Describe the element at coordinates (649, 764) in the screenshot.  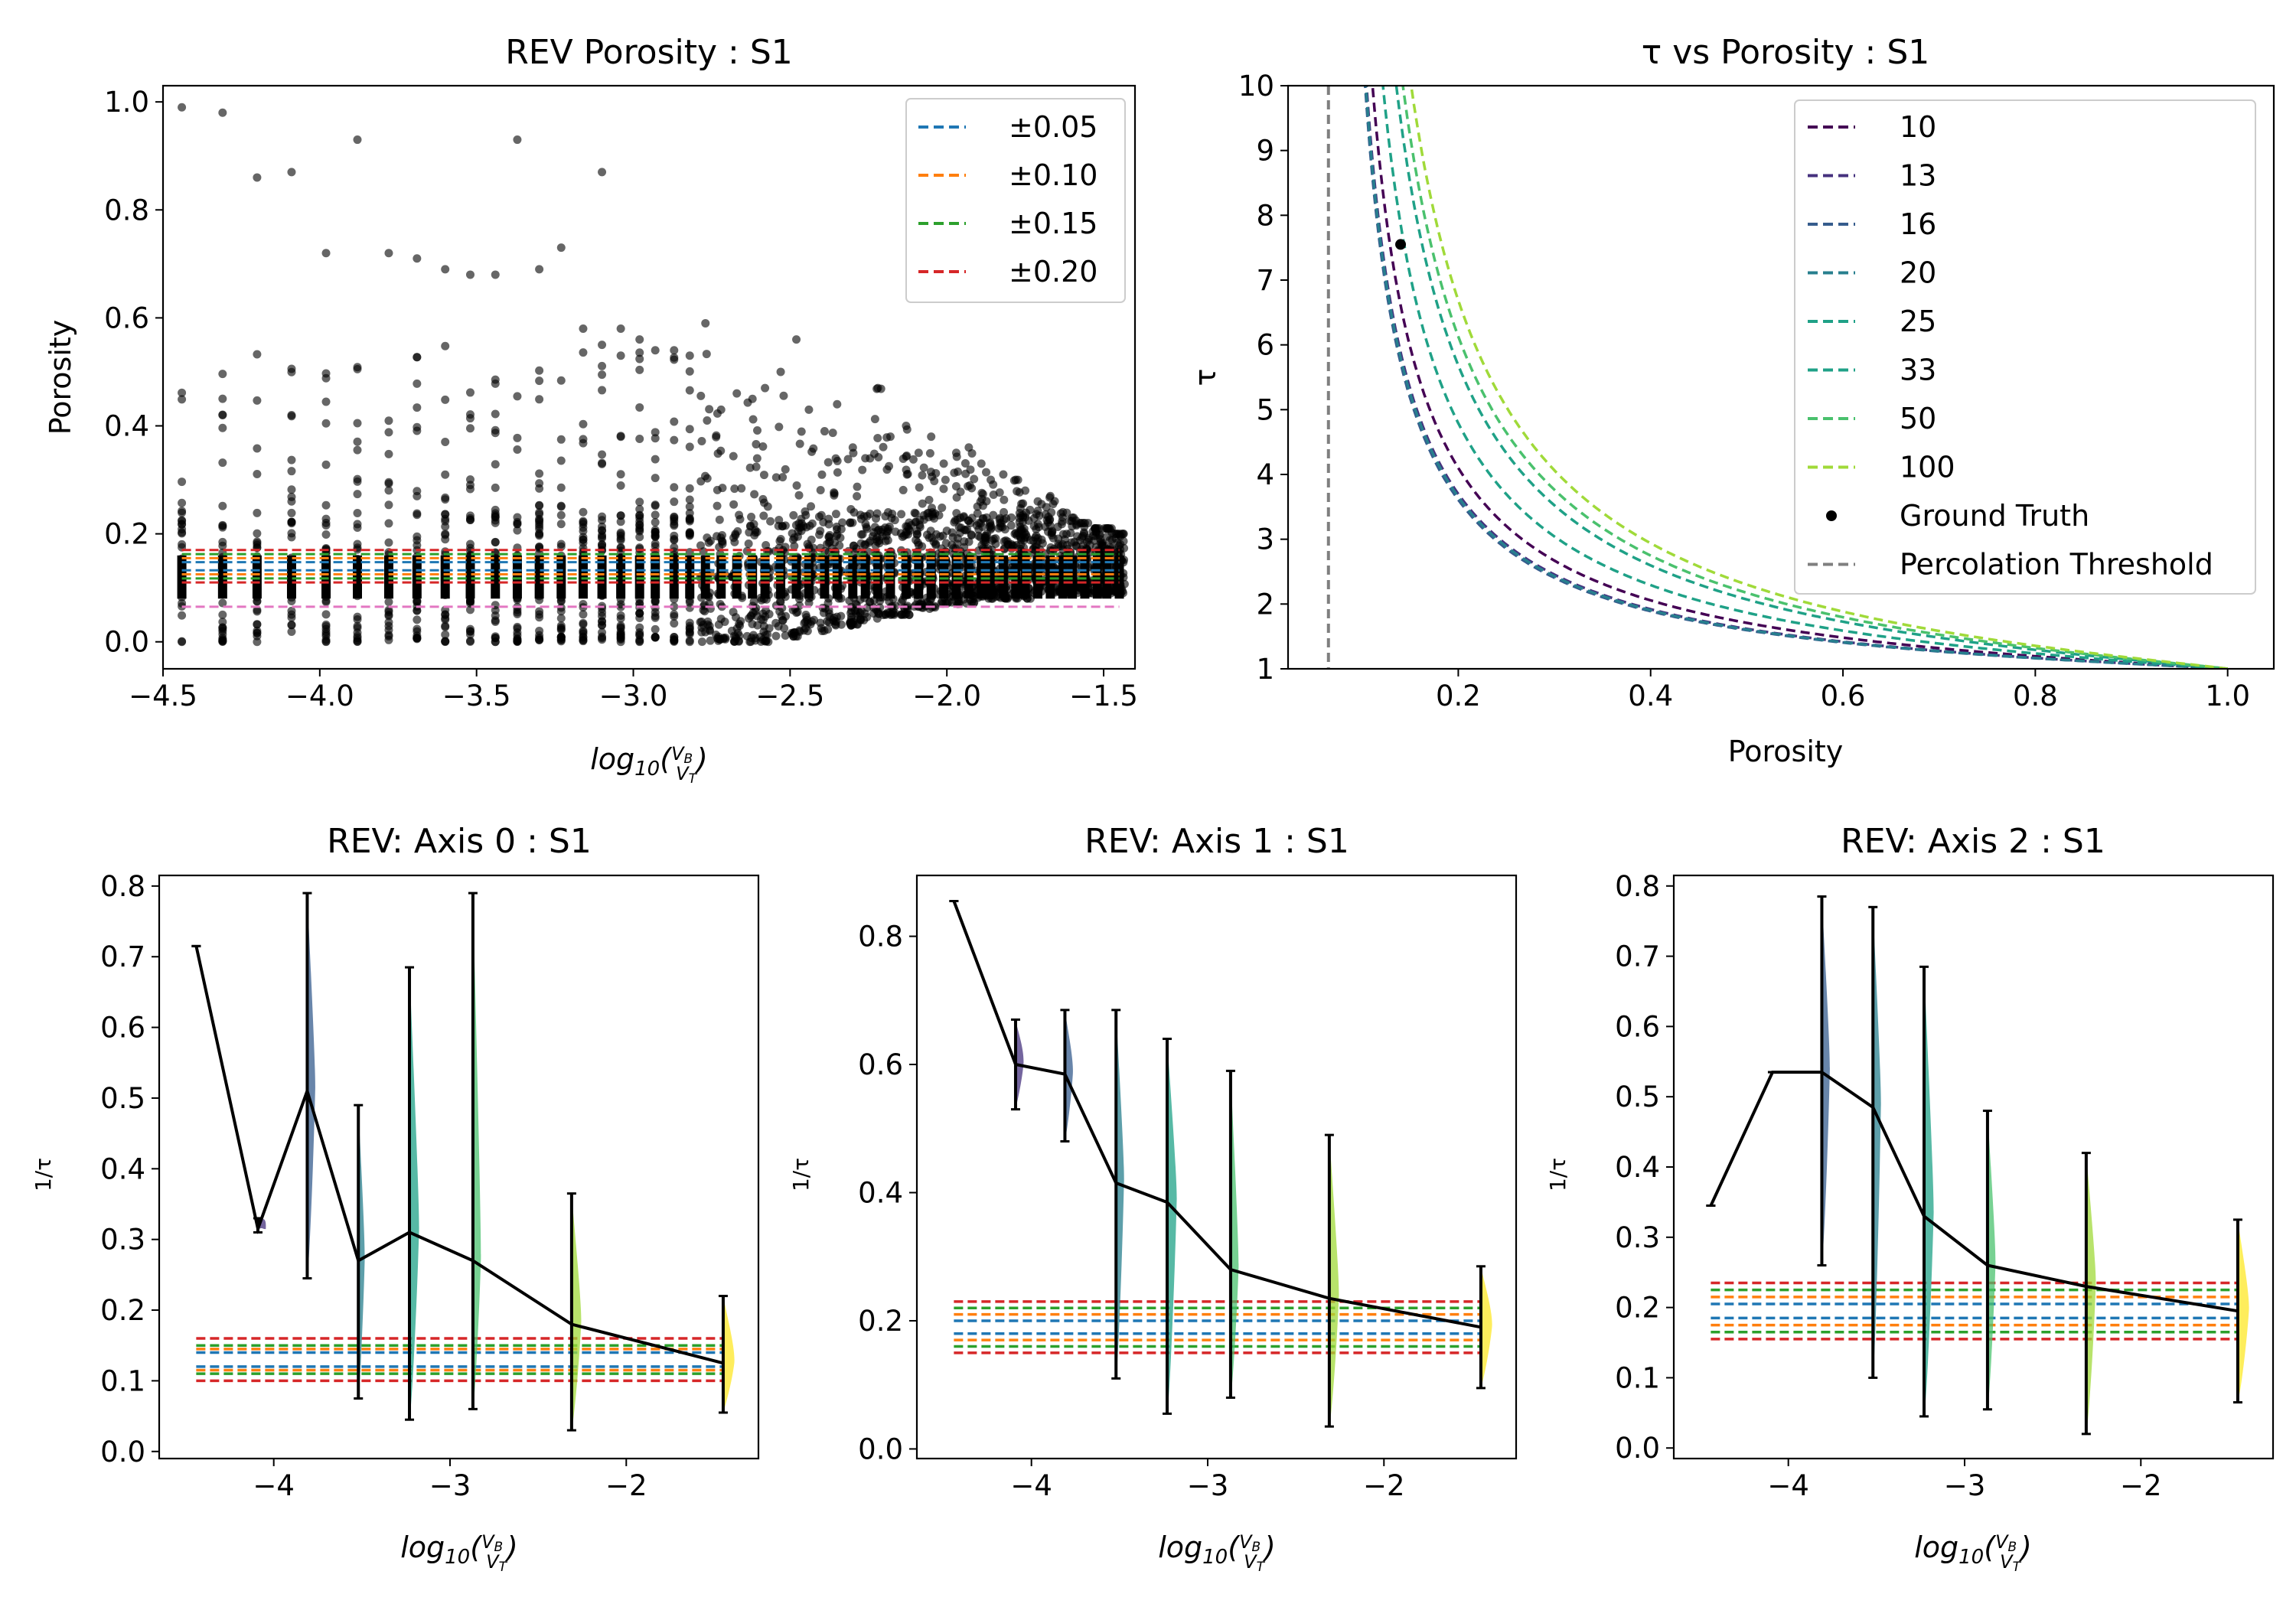
I see `rev-porosity-xlabel: log10(VB VT)` at that location.